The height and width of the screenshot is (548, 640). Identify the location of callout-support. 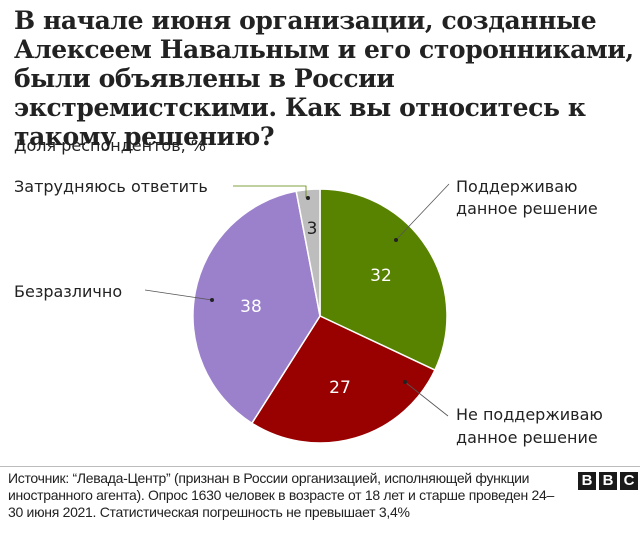
(422, 212).